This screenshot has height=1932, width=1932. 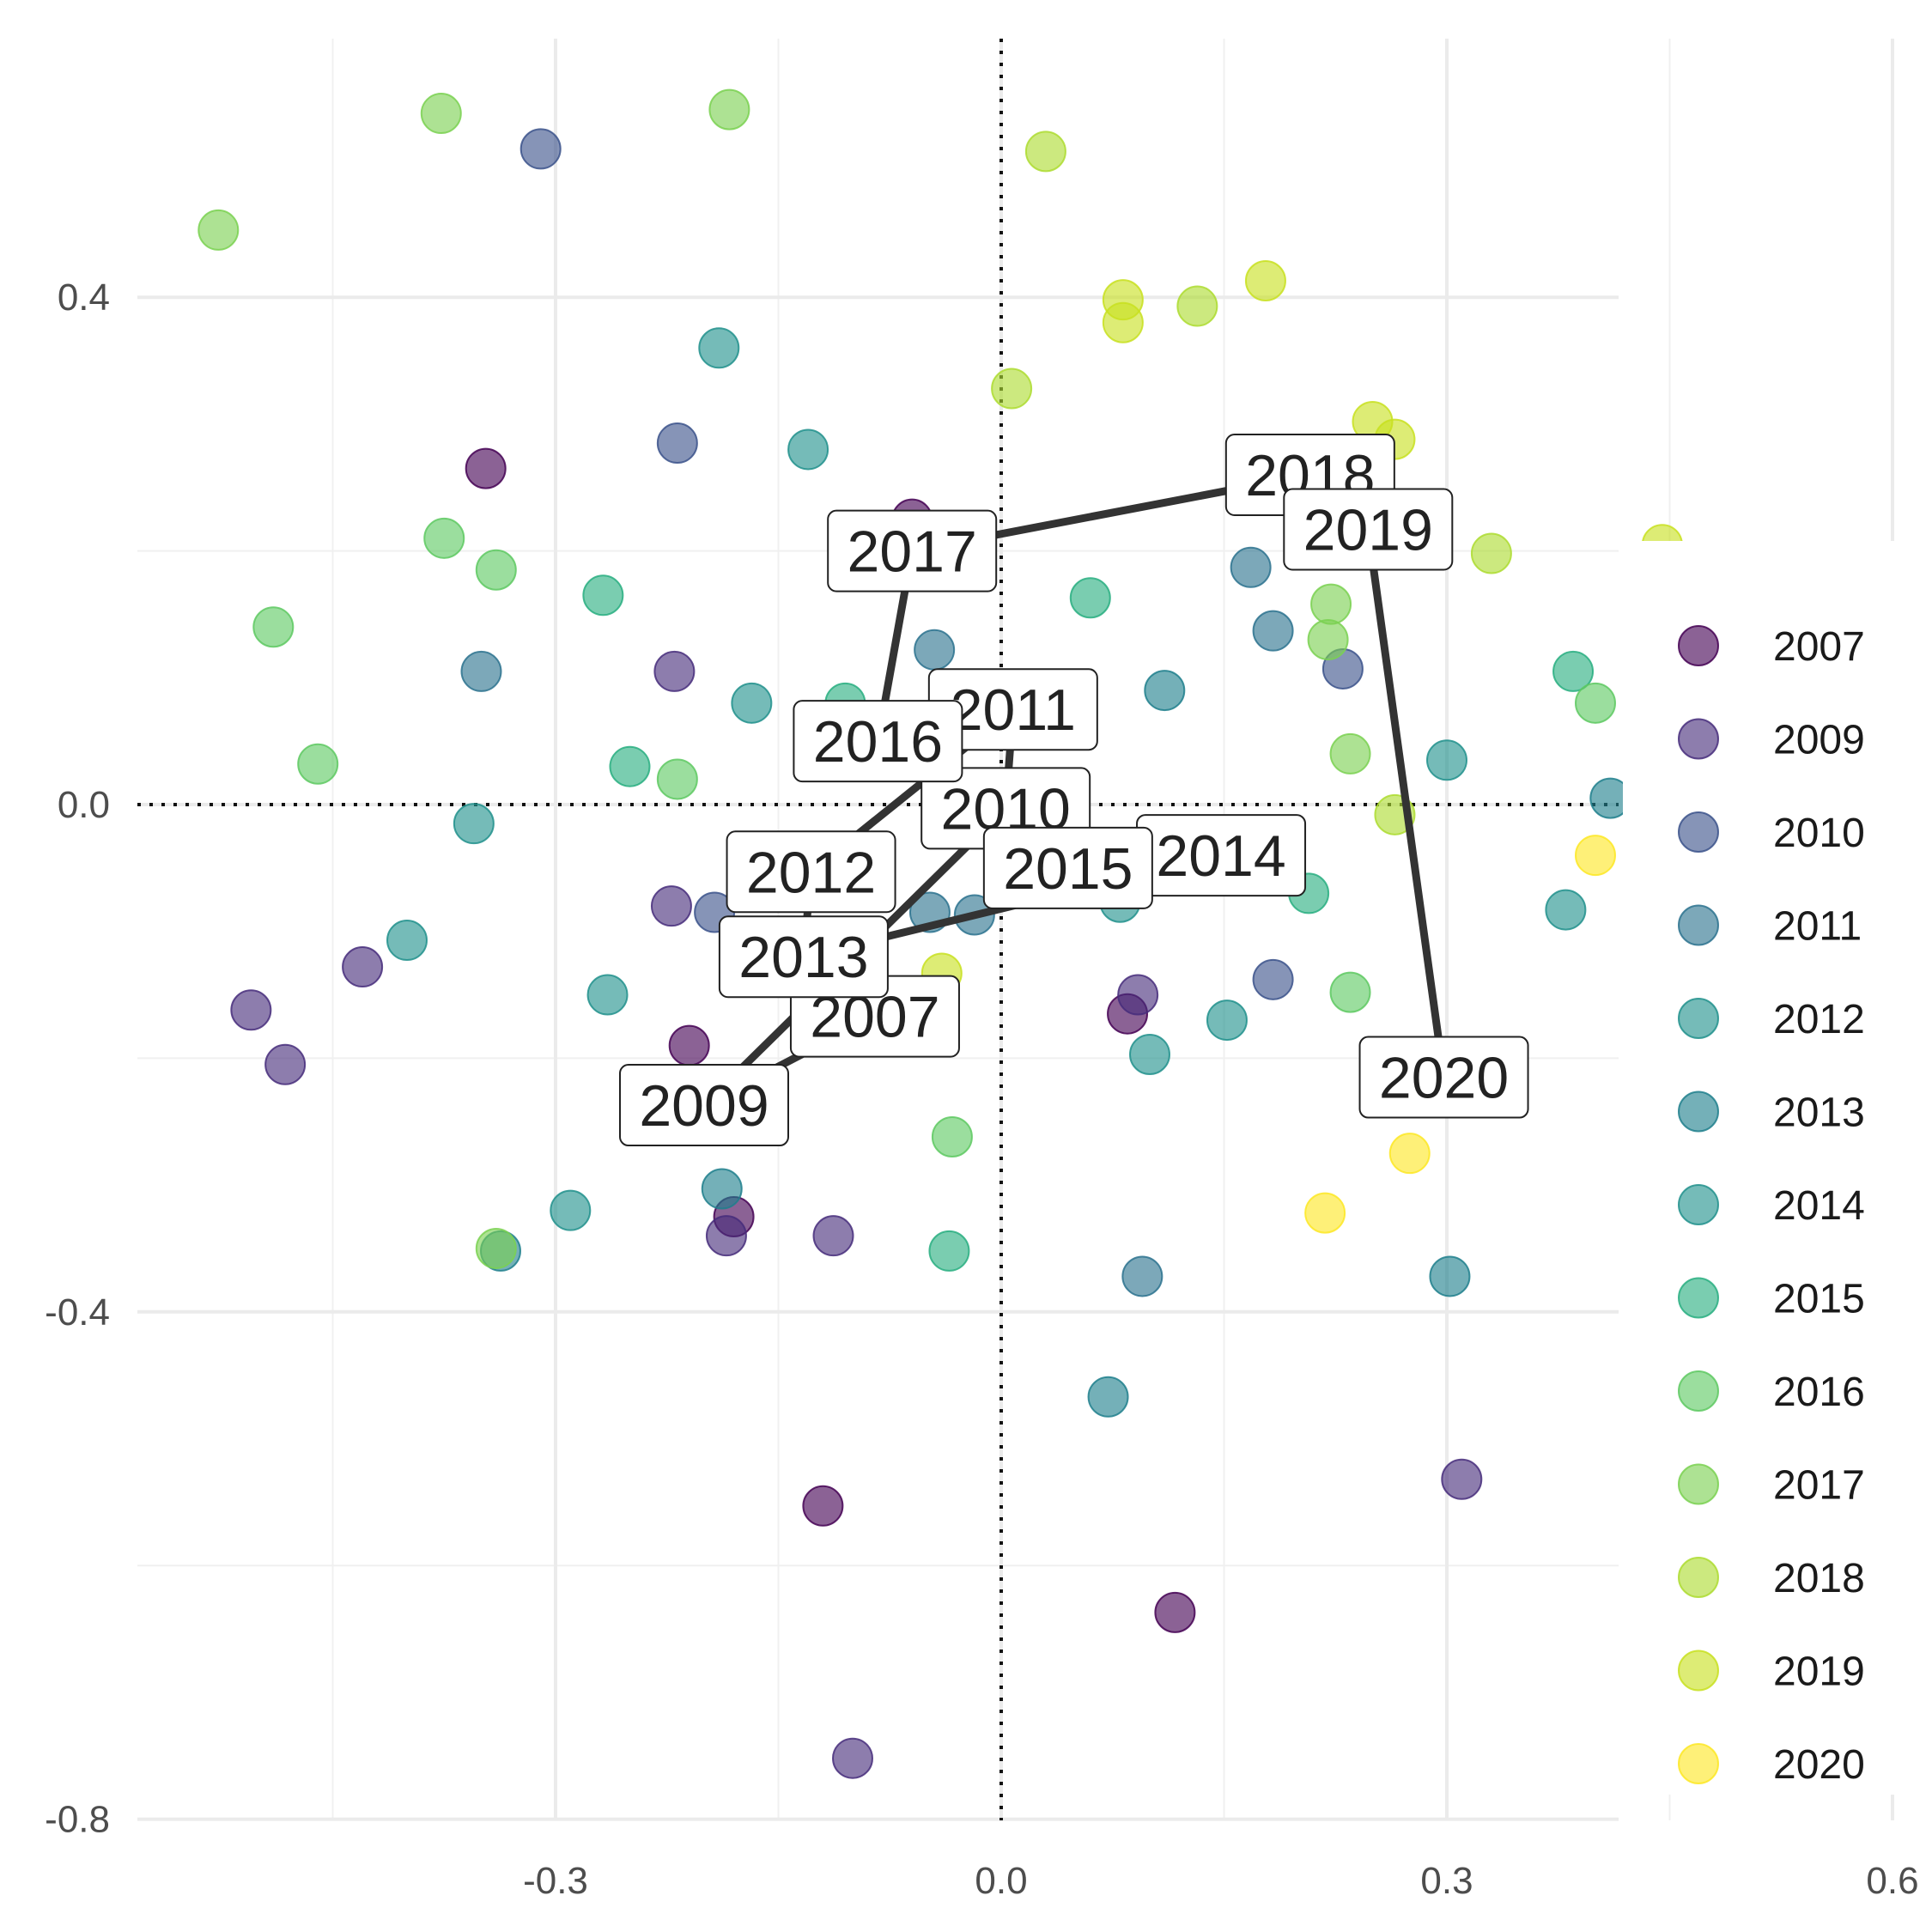 What do you see at coordinates (1771, 1299) in the screenshot?
I see `legend-item-2015: 2015` at bounding box center [1771, 1299].